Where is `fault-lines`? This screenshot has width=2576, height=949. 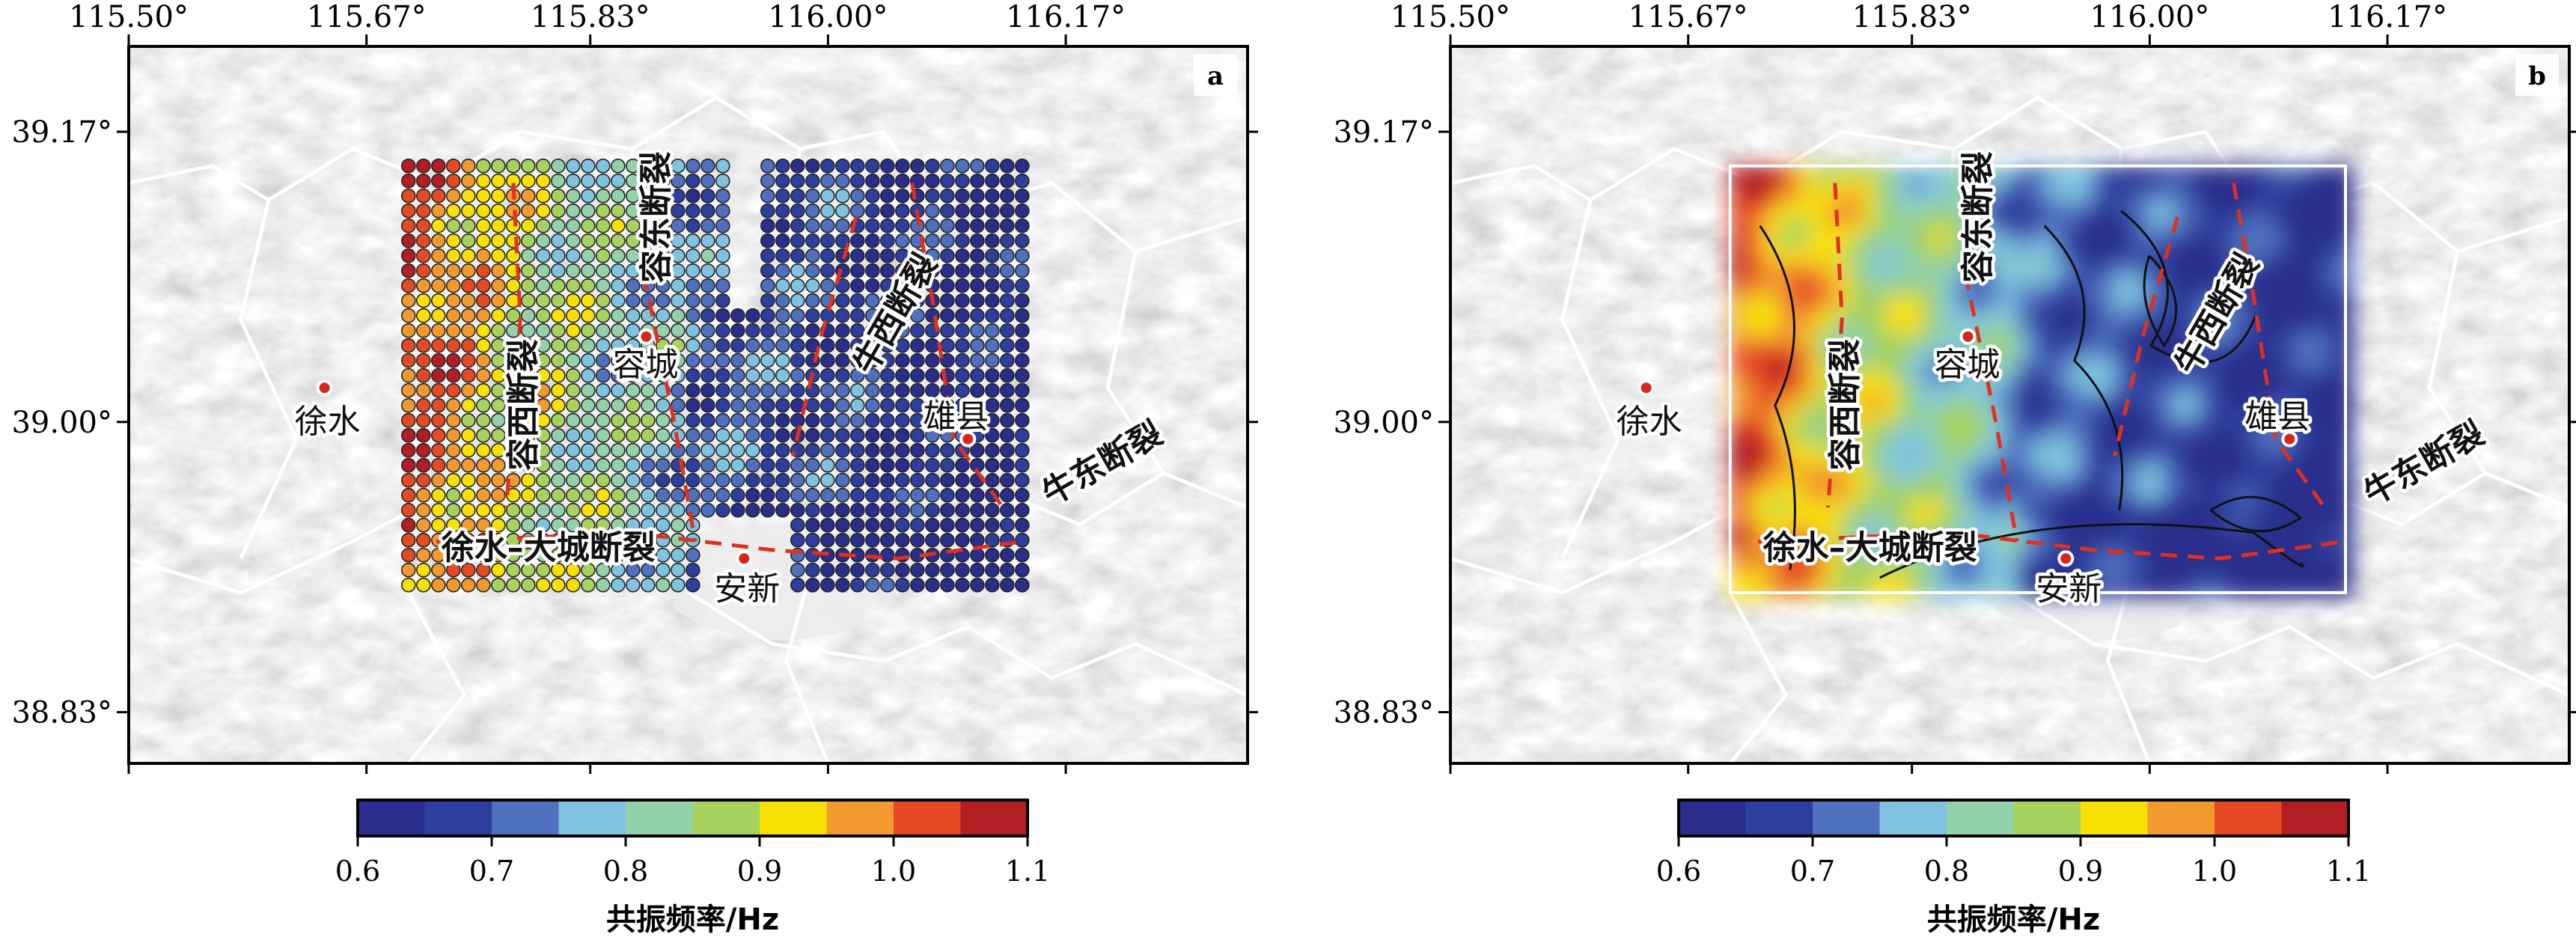
fault-lines is located at coordinates (730, 363).